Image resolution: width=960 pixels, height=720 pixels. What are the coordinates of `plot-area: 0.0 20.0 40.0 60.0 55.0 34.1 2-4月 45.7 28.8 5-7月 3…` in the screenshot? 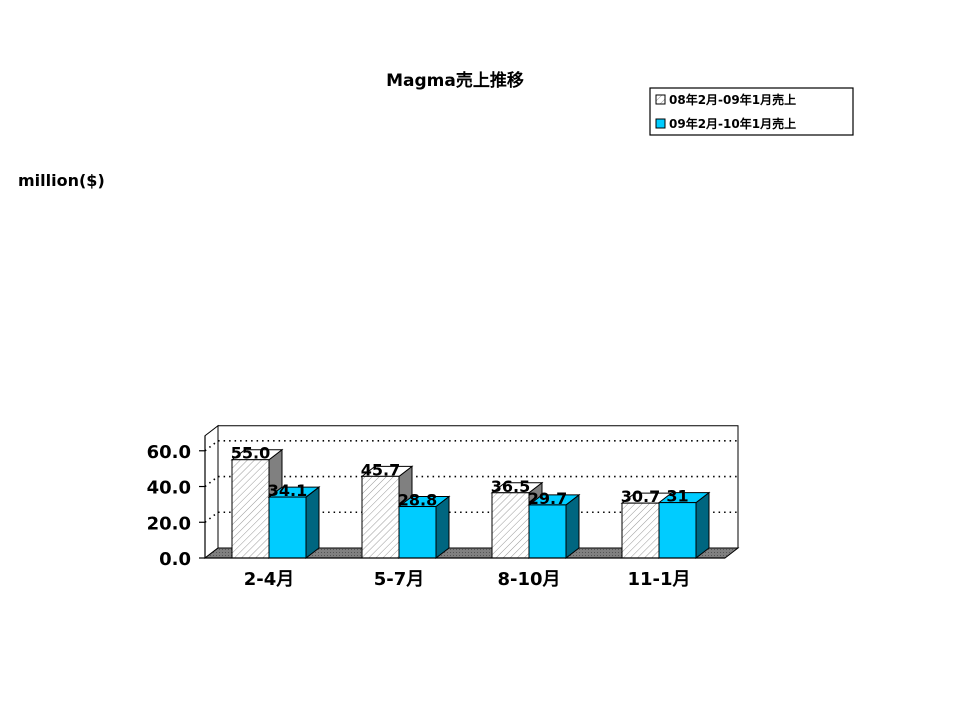 It's located at (443, 507).